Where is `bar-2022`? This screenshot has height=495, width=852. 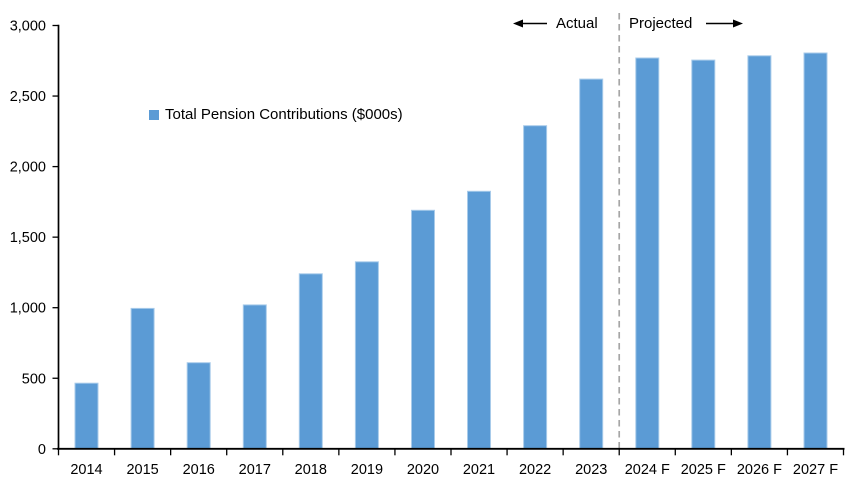
bar-2022 is located at coordinates (535, 287).